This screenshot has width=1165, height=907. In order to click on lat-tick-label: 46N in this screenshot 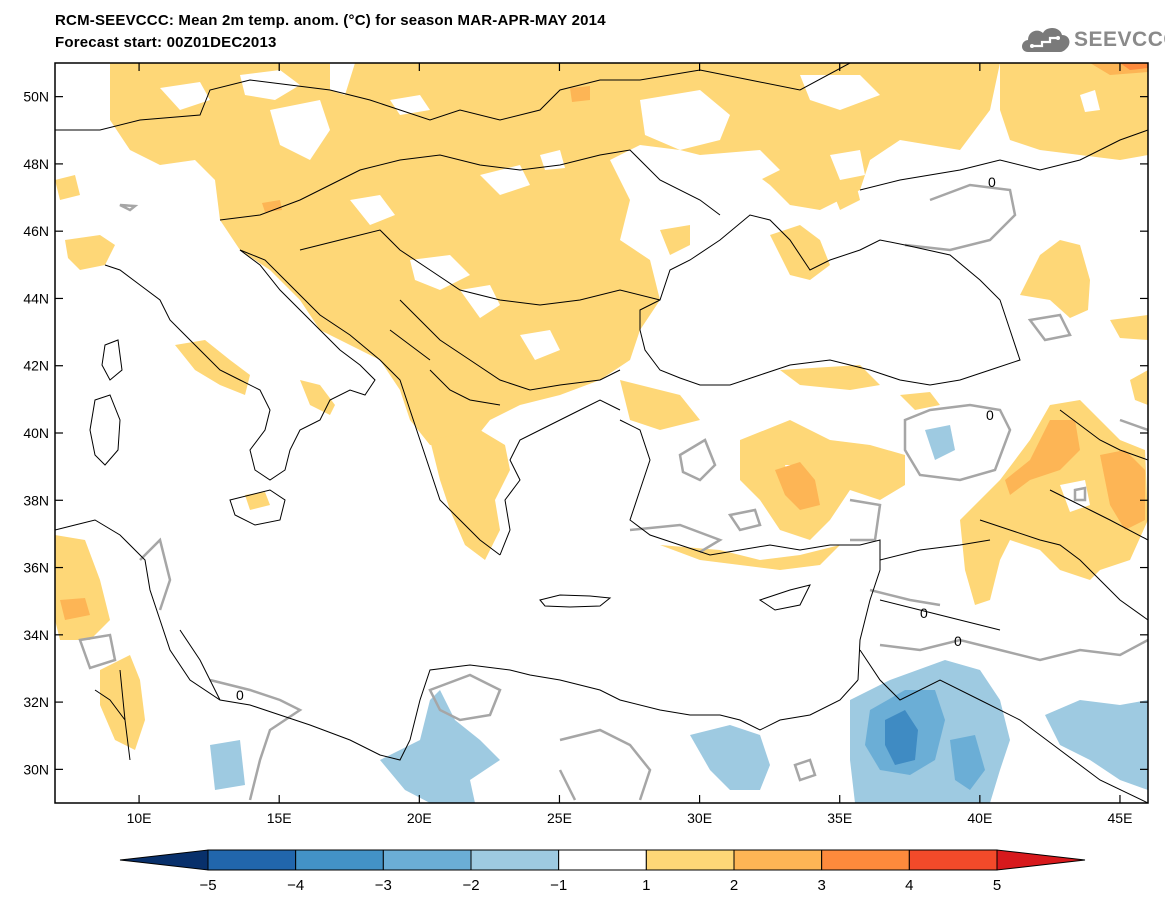, I will do `click(36, 231)`.